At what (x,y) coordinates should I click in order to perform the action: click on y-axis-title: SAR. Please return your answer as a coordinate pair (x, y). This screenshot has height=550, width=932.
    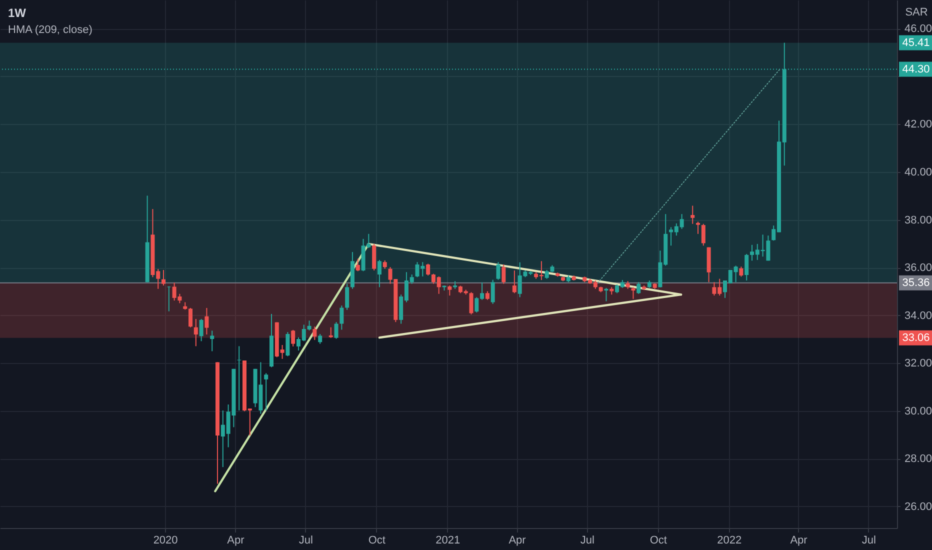
    Looking at the image, I should click on (916, 12).